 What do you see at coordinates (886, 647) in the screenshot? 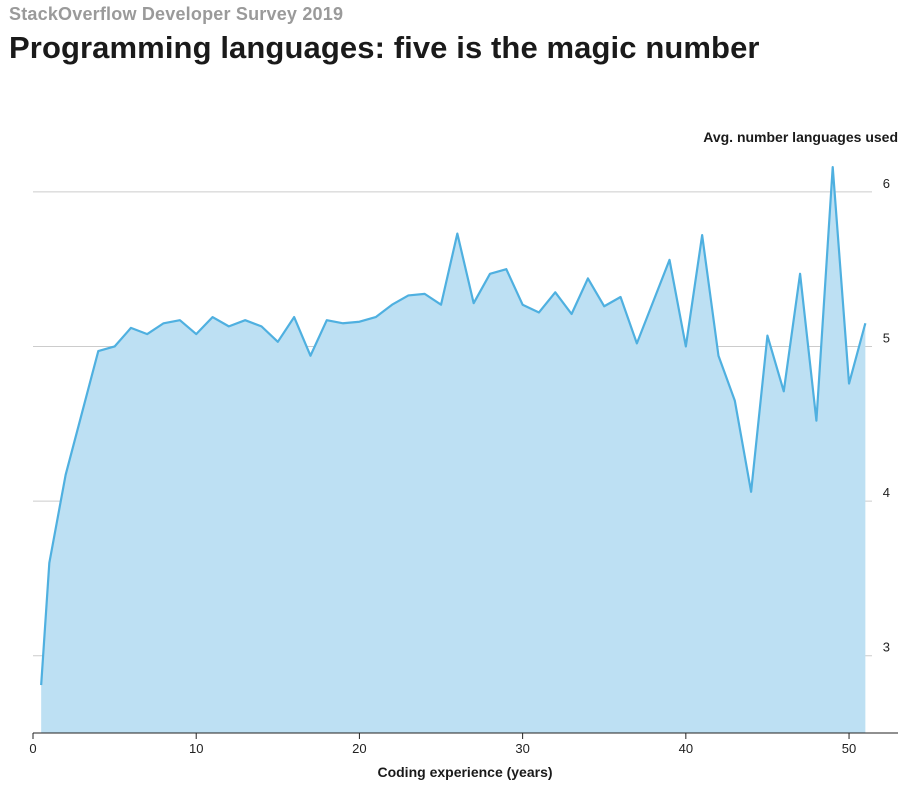
I see `y-tick-label: 3` at bounding box center [886, 647].